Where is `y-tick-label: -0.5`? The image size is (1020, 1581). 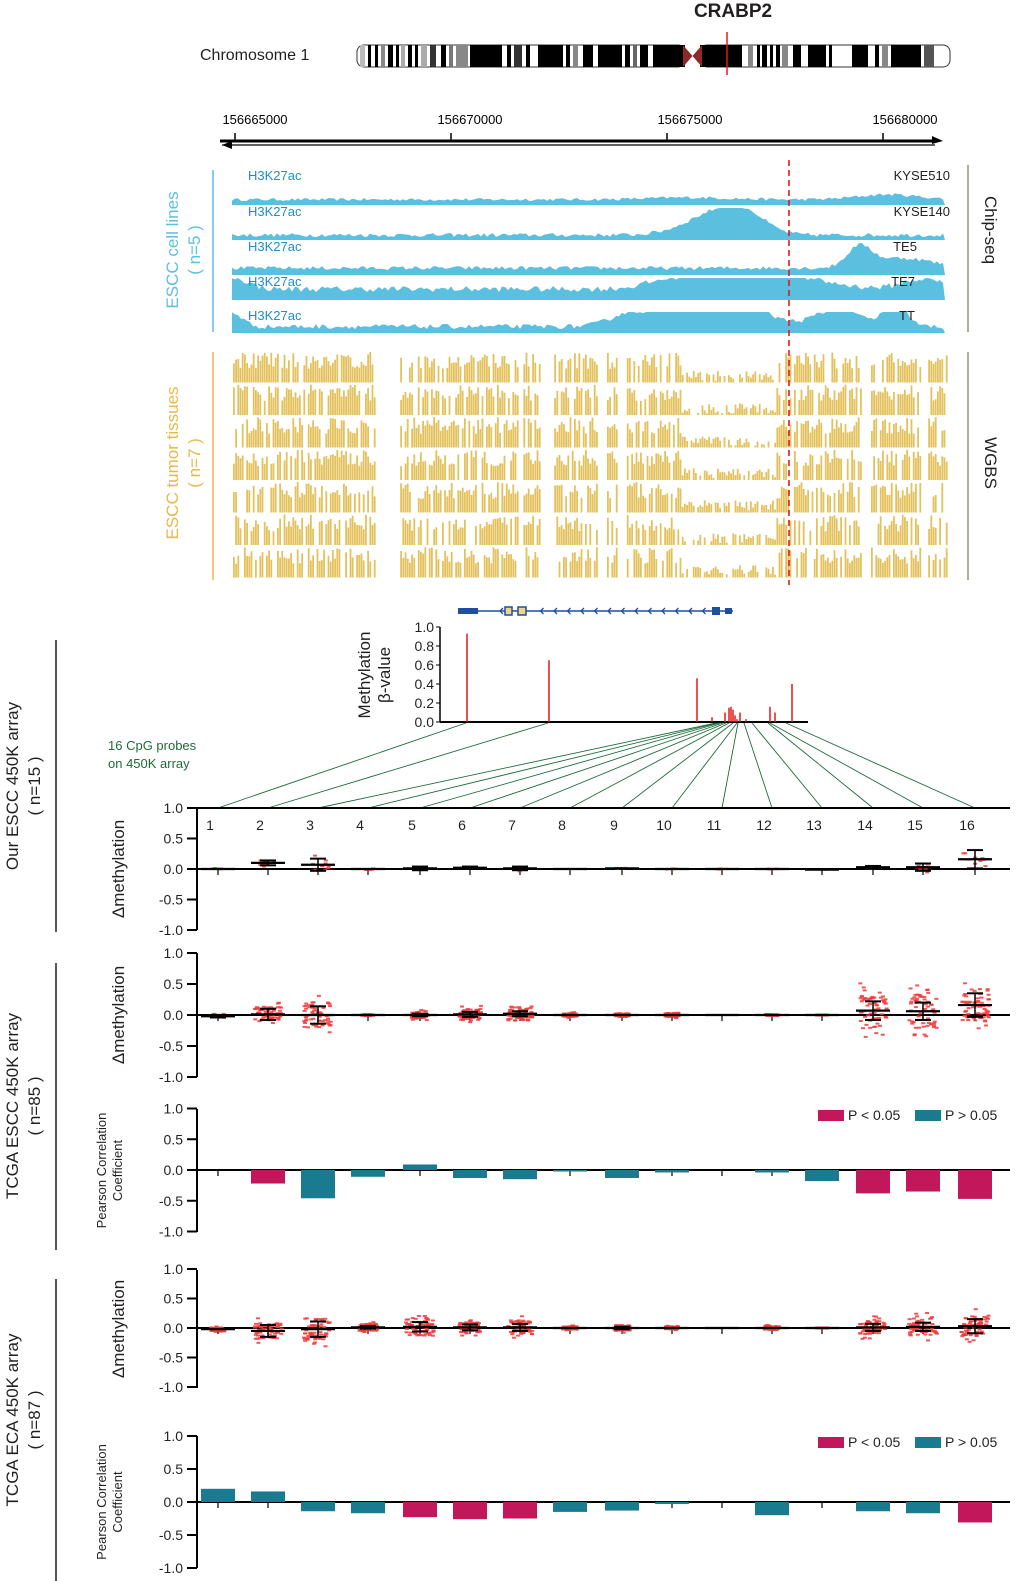
y-tick-label: -0.5 is located at coordinates (171, 1535).